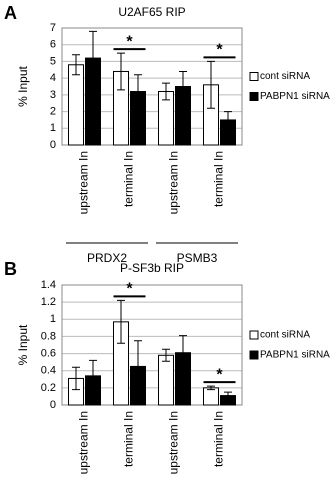  What do you see at coordinates (197, 258) in the screenshot?
I see `group-label: PSMB3` at bounding box center [197, 258].